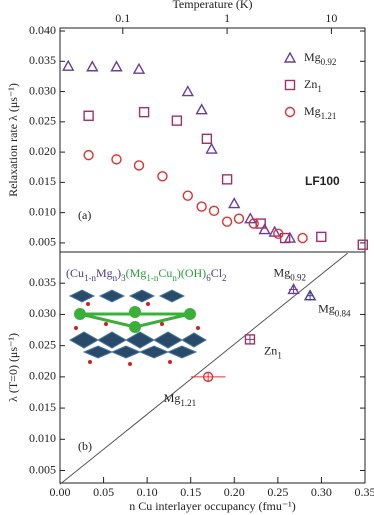 The width and height of the screenshot is (374, 515). What do you see at coordinates (227, 18) in the screenshot?
I see `x-tick-label: 1` at bounding box center [227, 18].